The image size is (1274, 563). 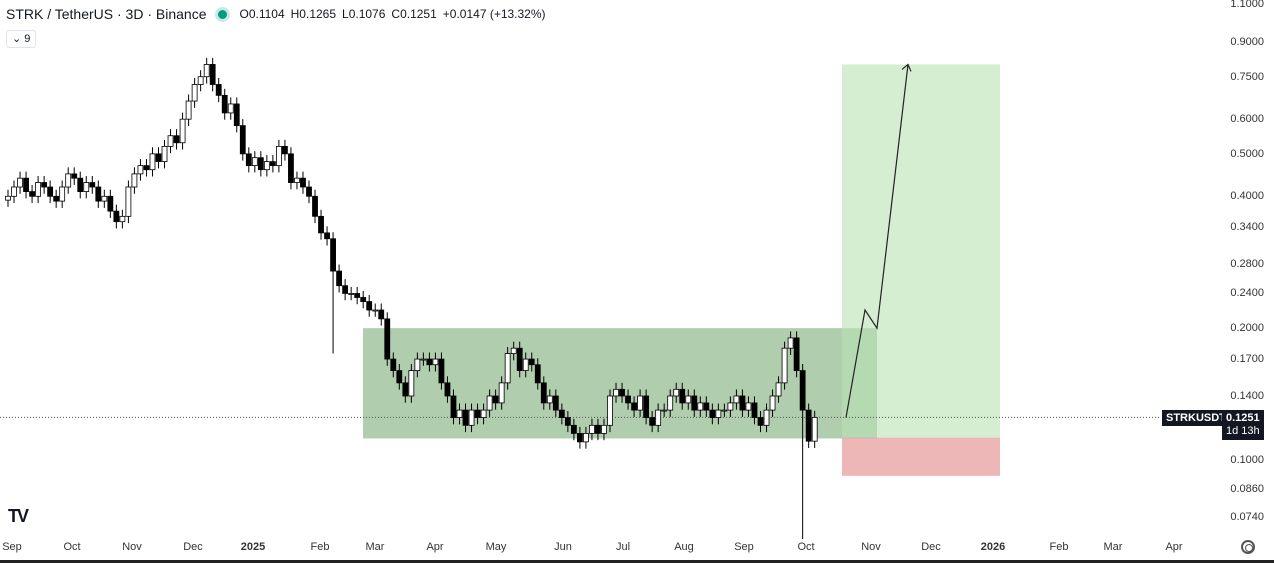 What do you see at coordinates (18, 516) in the screenshot?
I see `tradingview-logo-icon: TV` at bounding box center [18, 516].